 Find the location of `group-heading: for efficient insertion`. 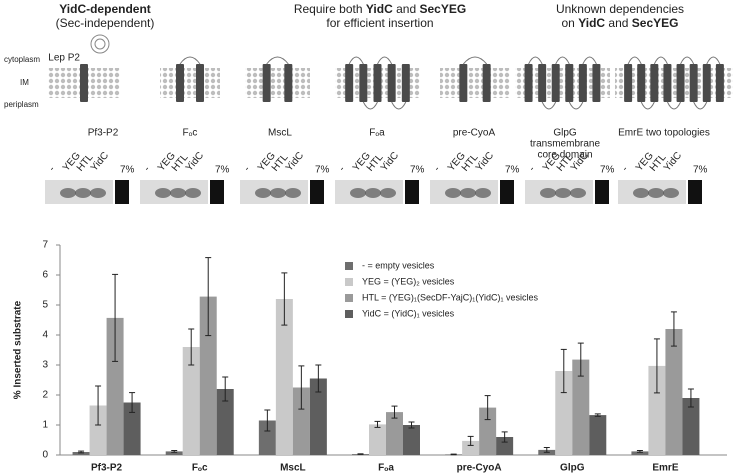

group-heading: for efficient insertion is located at coordinates (379, 23).